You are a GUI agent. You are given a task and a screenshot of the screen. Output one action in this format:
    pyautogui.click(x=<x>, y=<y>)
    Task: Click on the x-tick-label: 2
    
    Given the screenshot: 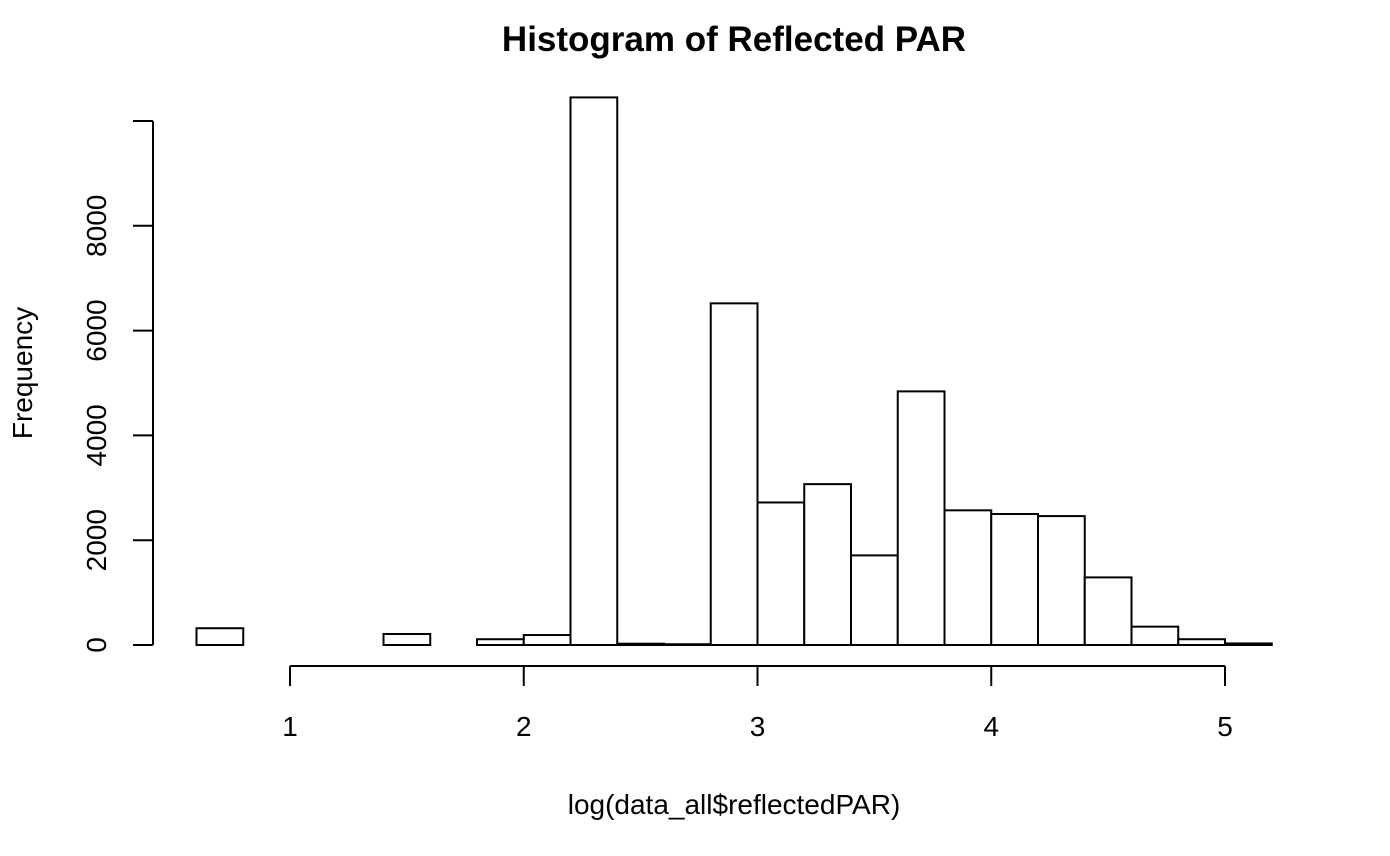 What is the action you would take?
    pyautogui.click(x=524, y=726)
    